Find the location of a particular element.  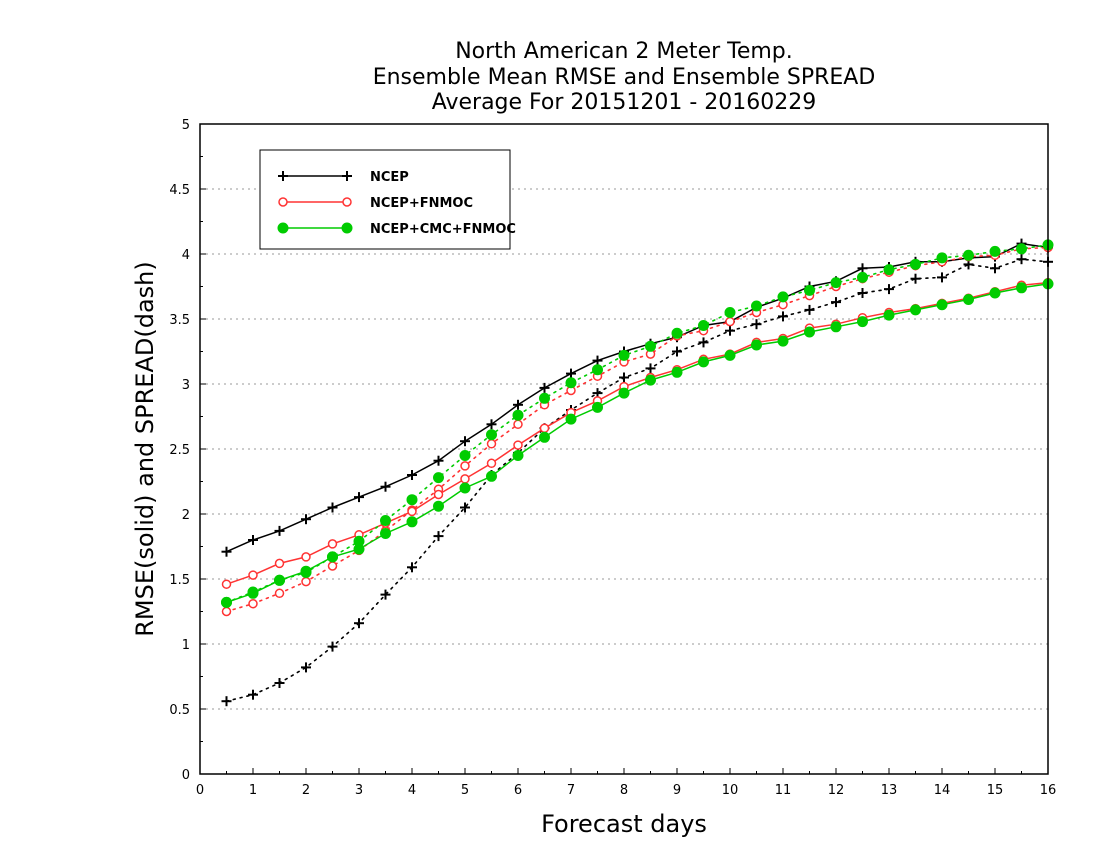

x-tick-label: 2 is located at coordinates (306, 790).